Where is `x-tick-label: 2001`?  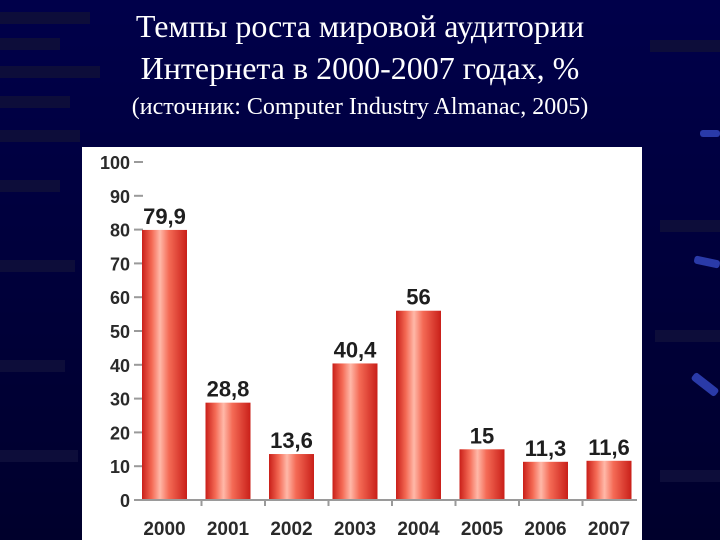 x-tick-label: 2001 is located at coordinates (228, 529).